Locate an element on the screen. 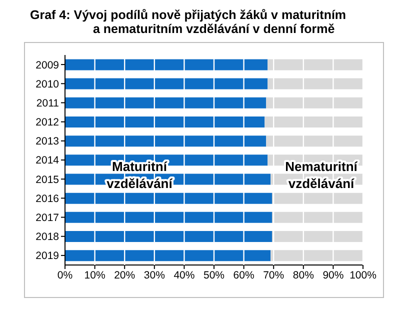 Image resolution: width=418 pixels, height=332 pixels. x-tick-label: 10% is located at coordinates (95, 275).